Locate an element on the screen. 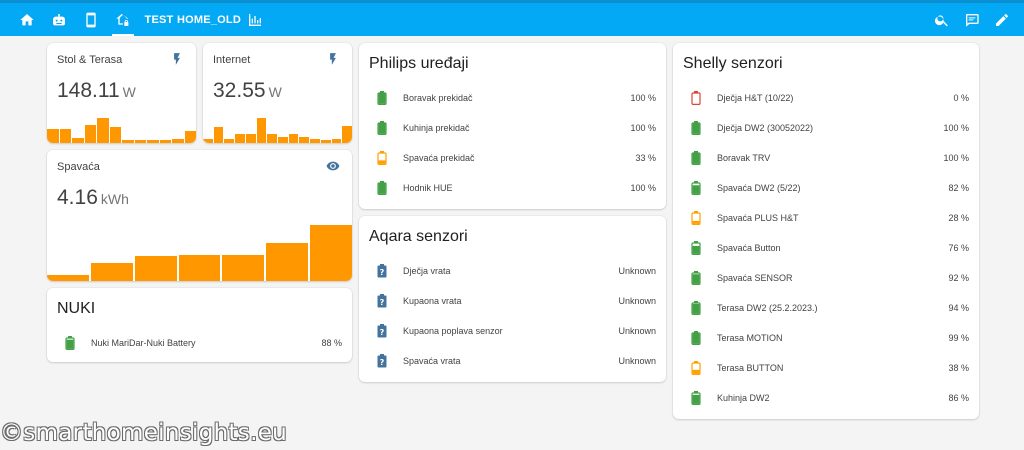  sensor-name: Internet is located at coordinates (232, 60).